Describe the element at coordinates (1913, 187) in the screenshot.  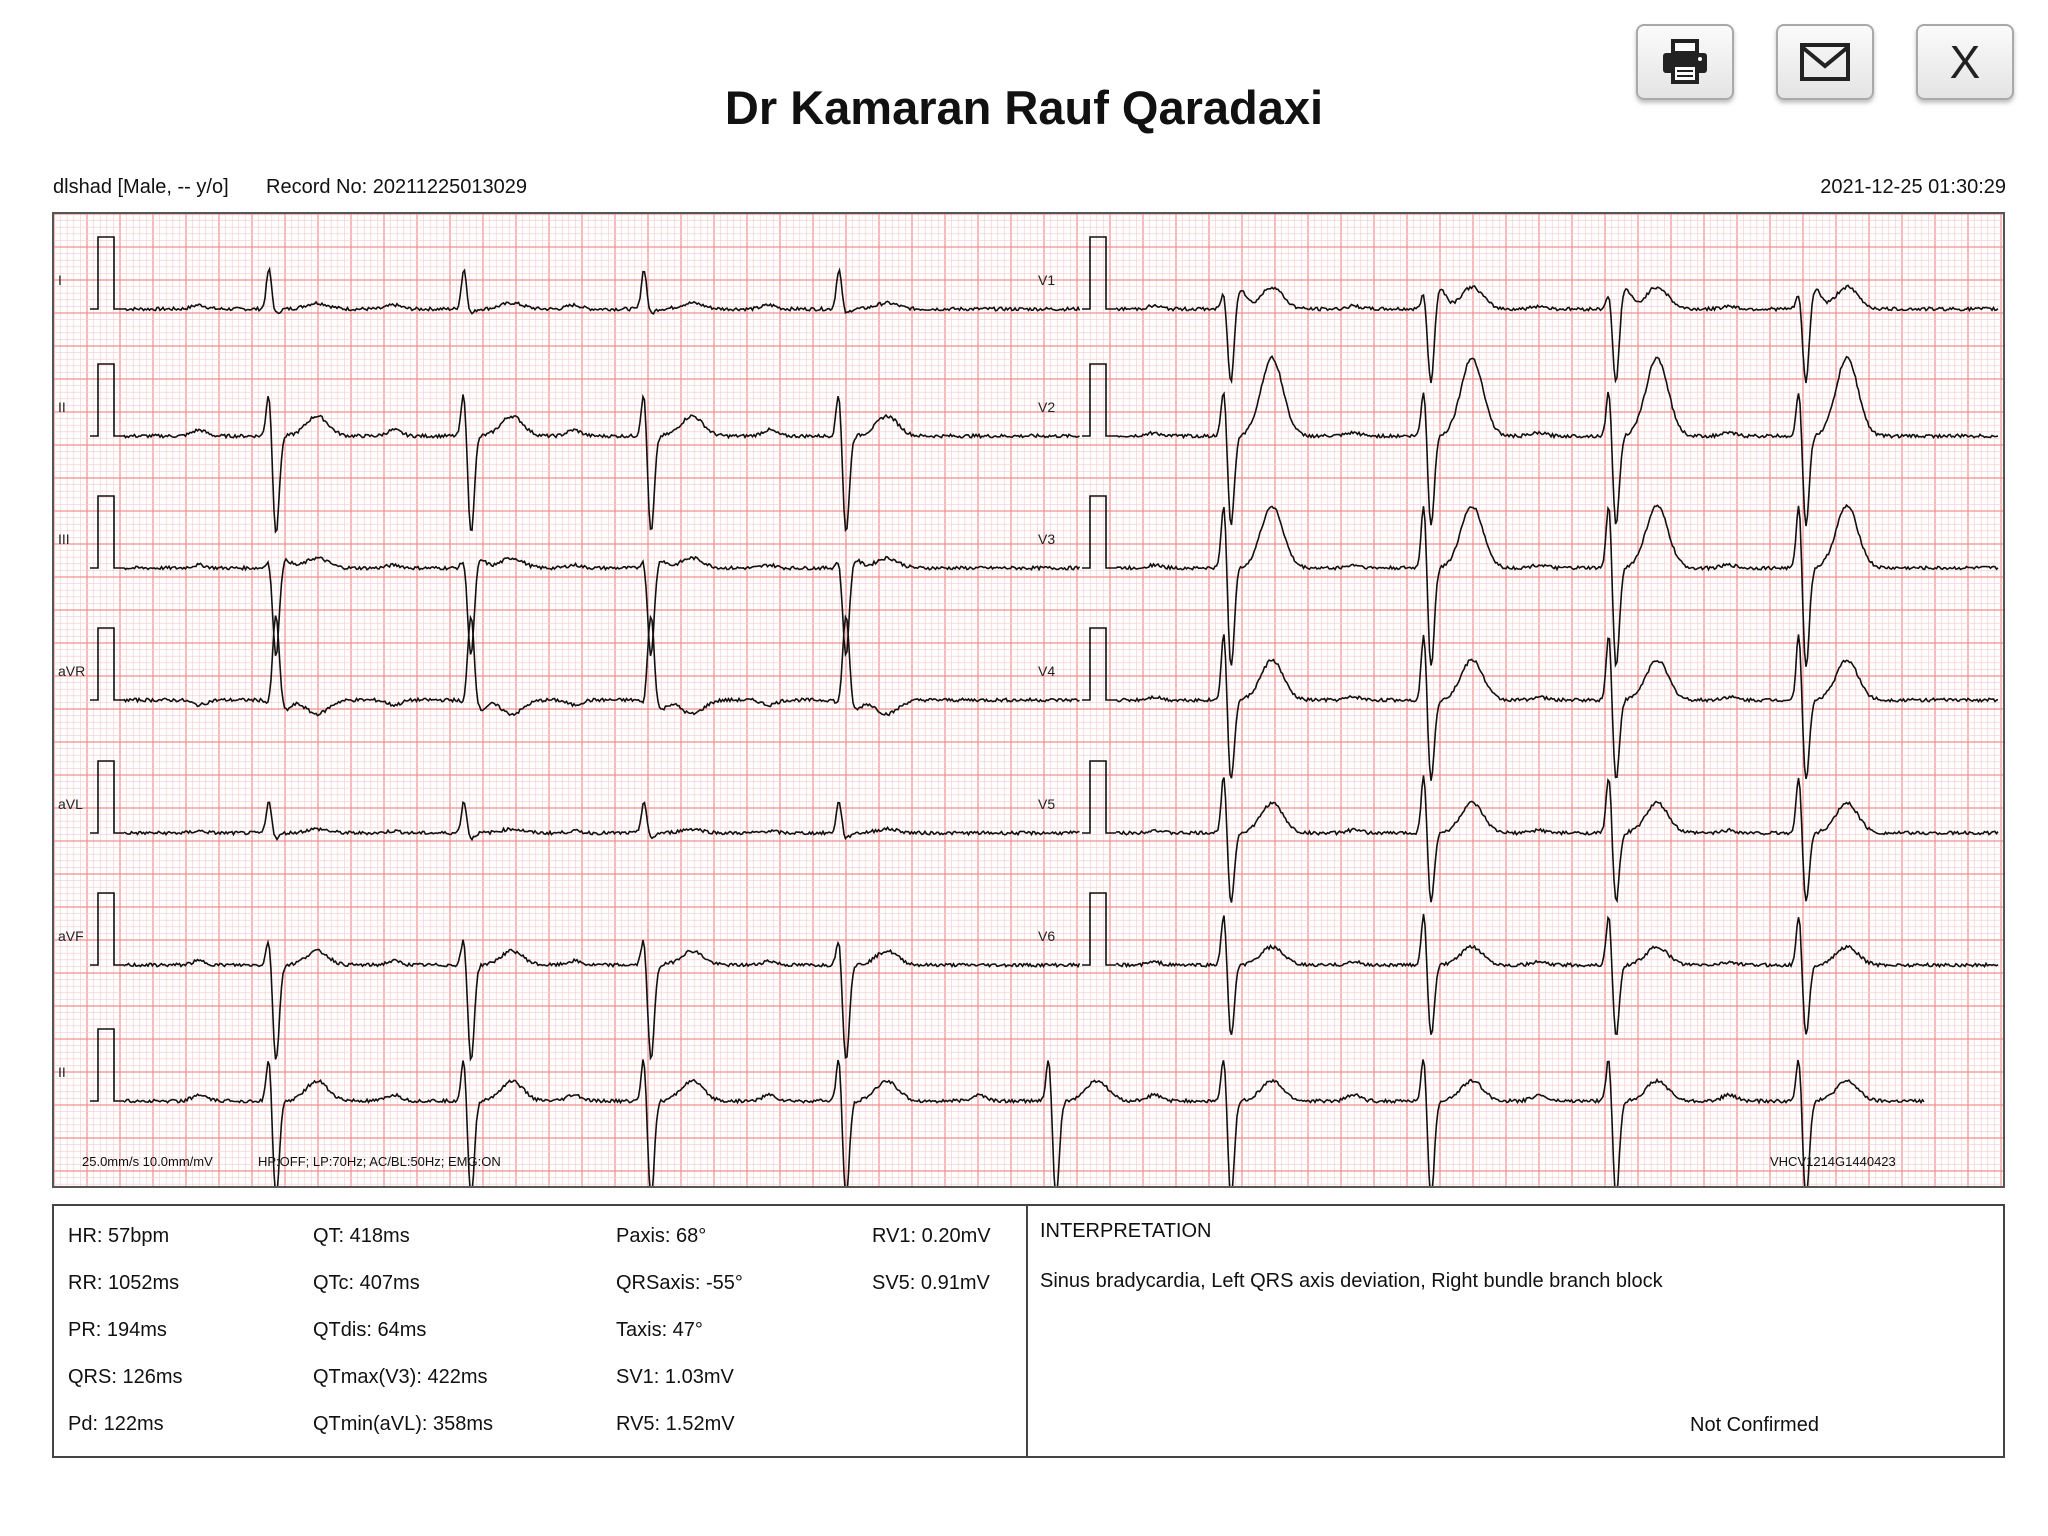
I see `record-datetime: 2021-12-25 01:30:29` at that location.